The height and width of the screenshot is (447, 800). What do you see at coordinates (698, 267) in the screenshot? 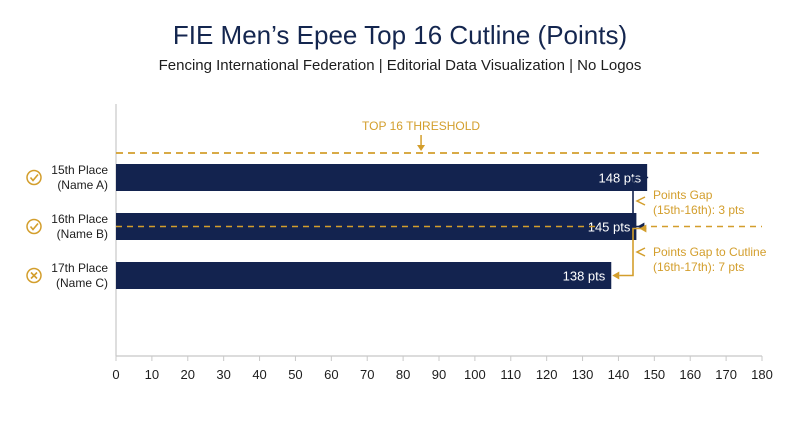
I see `annotation-label: (16th-17th): 7 pts` at bounding box center [698, 267].